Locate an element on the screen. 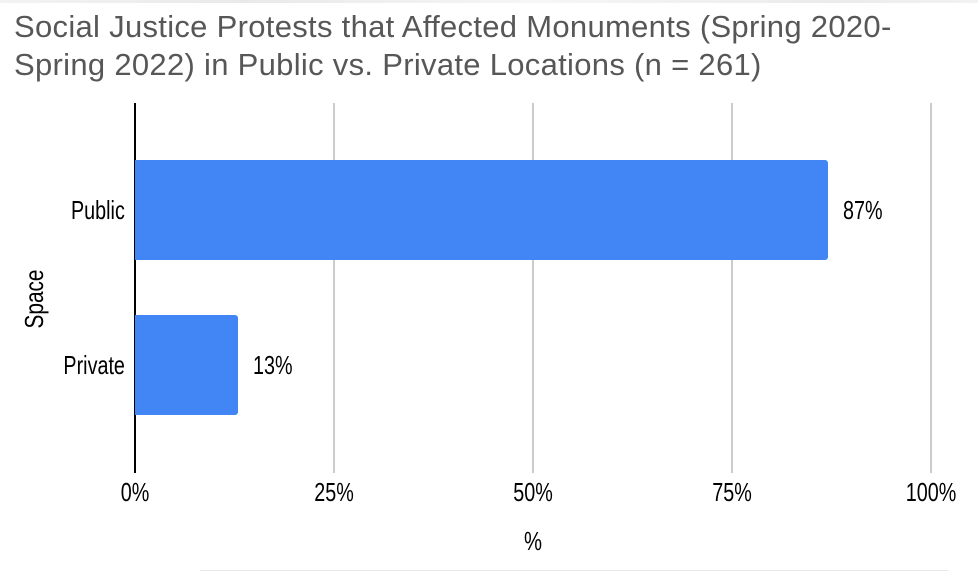  x-tick-label-text: 75% is located at coordinates (732, 492).